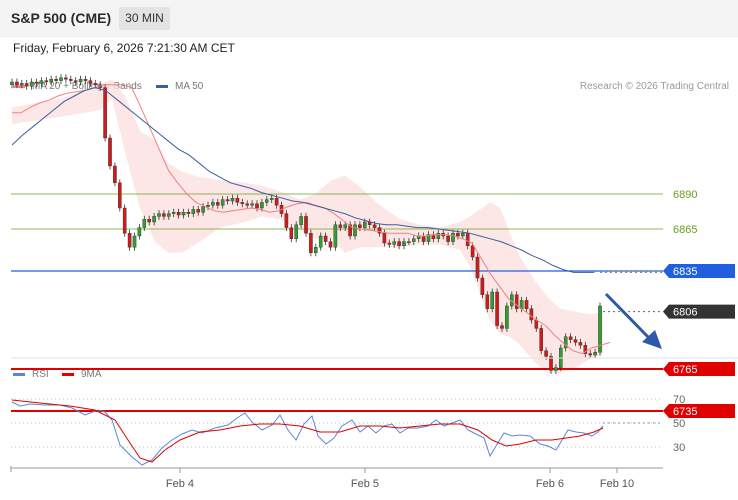  I want to click on rsi-tick-label-1: 50, so click(679, 424).